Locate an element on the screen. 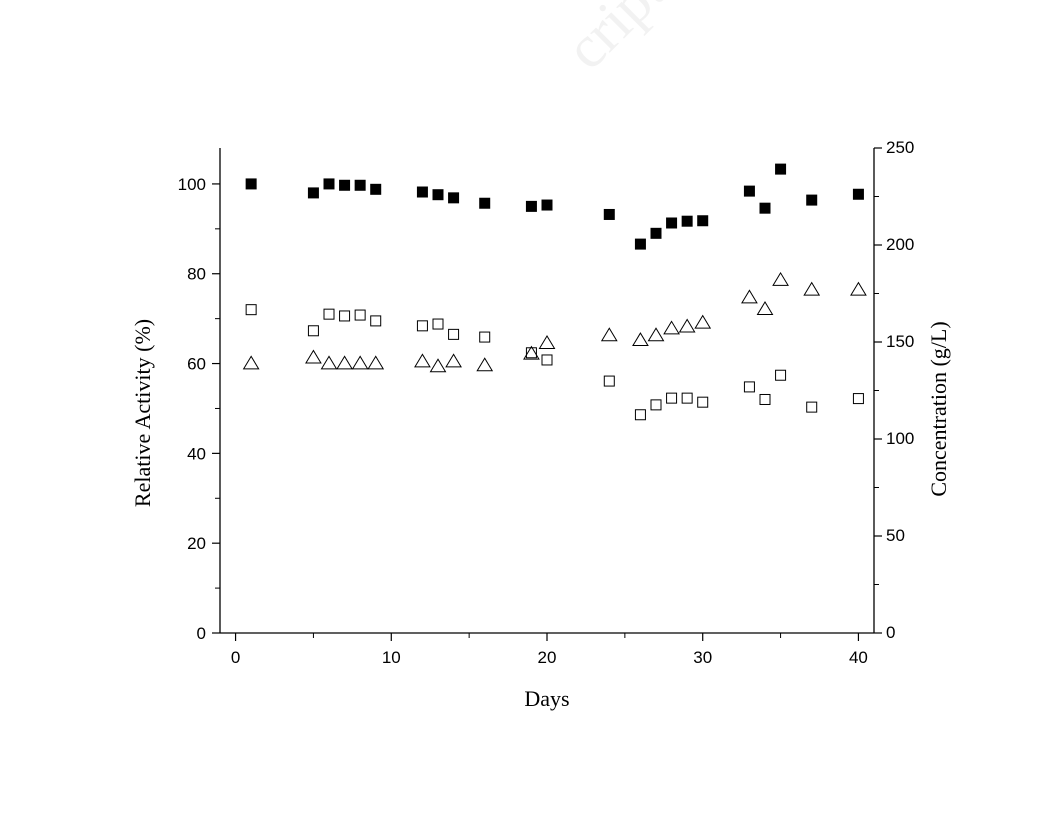  y-left-tick-label: 40 is located at coordinates (196, 453).